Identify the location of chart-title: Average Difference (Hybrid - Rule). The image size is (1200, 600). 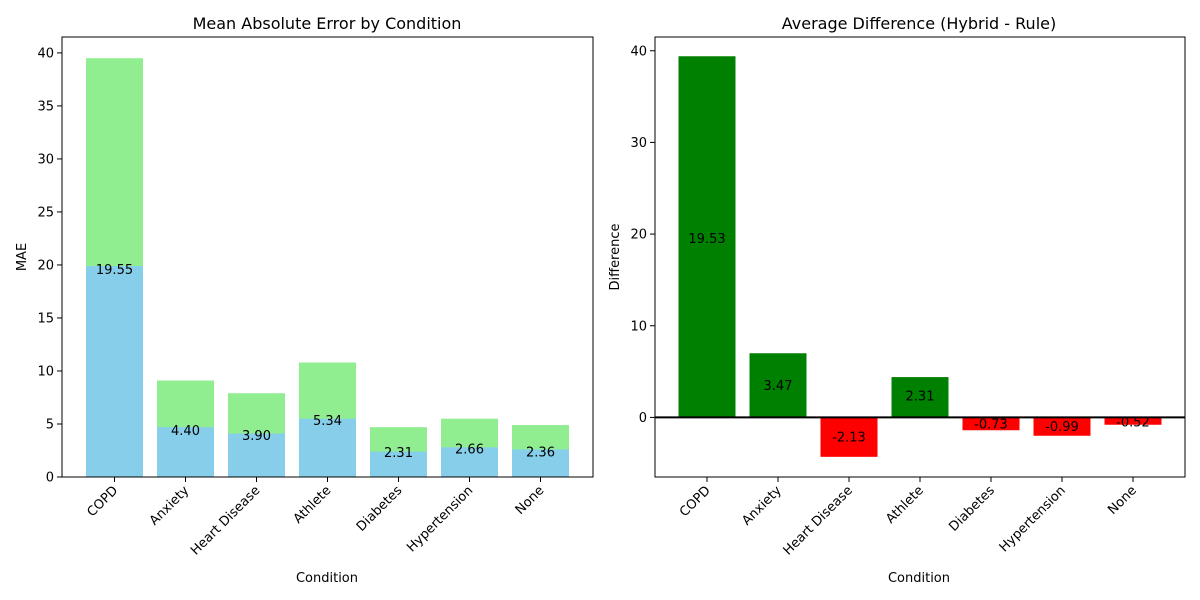
(919, 23).